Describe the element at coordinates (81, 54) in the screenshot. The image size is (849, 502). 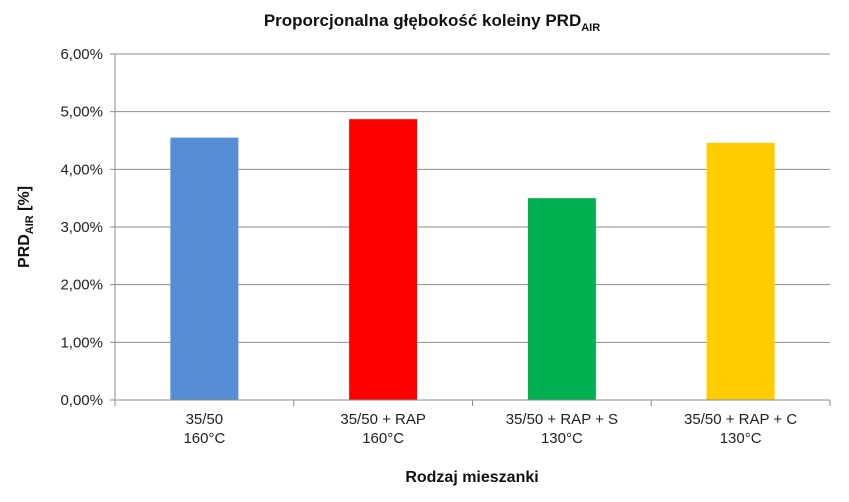
I see `y-tick-label-6: 6,00%` at that location.